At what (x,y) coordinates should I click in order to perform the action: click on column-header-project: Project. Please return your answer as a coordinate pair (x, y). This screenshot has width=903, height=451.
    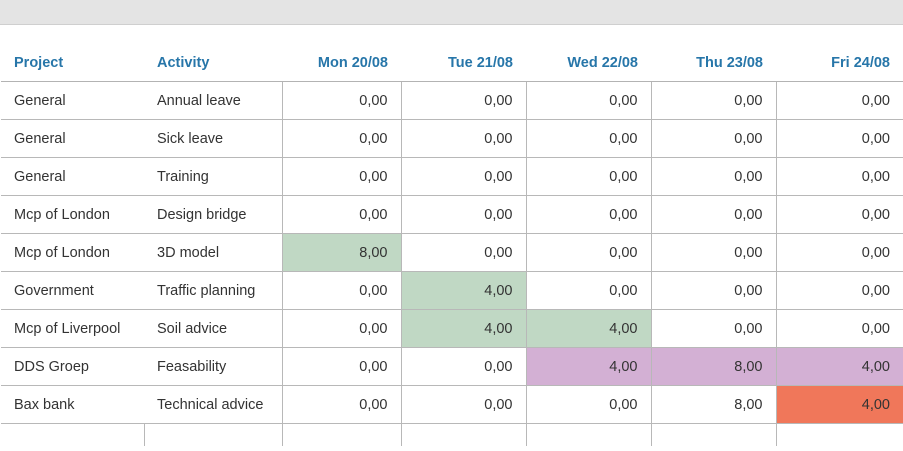
    Looking at the image, I should click on (72, 63).